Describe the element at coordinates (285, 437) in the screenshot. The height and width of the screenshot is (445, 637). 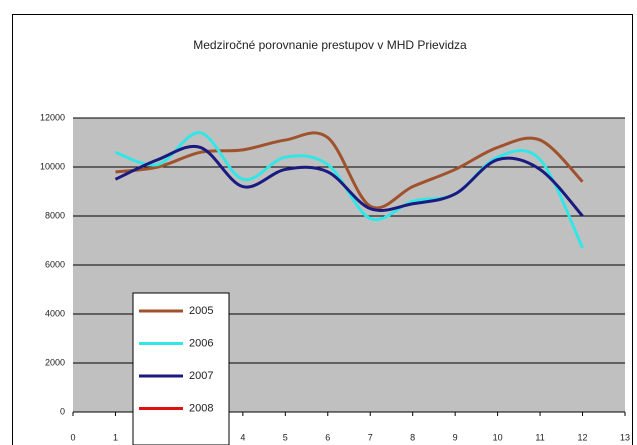
I see `x-tick-label: 5` at that location.